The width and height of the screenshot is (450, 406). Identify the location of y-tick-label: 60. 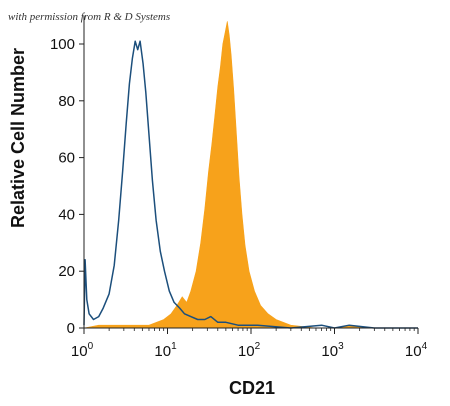
(66, 158).